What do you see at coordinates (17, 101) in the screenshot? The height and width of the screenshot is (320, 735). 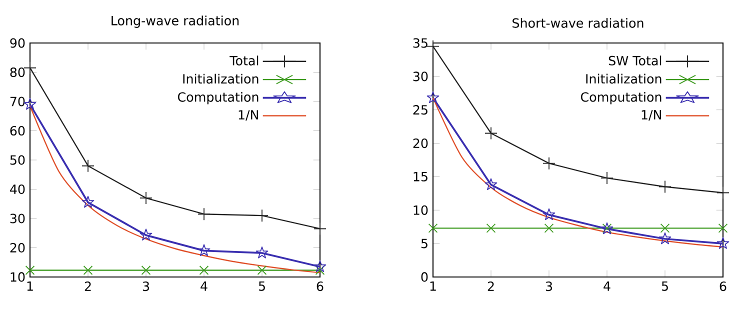 I see `y-tick-label: 70` at bounding box center [17, 101].